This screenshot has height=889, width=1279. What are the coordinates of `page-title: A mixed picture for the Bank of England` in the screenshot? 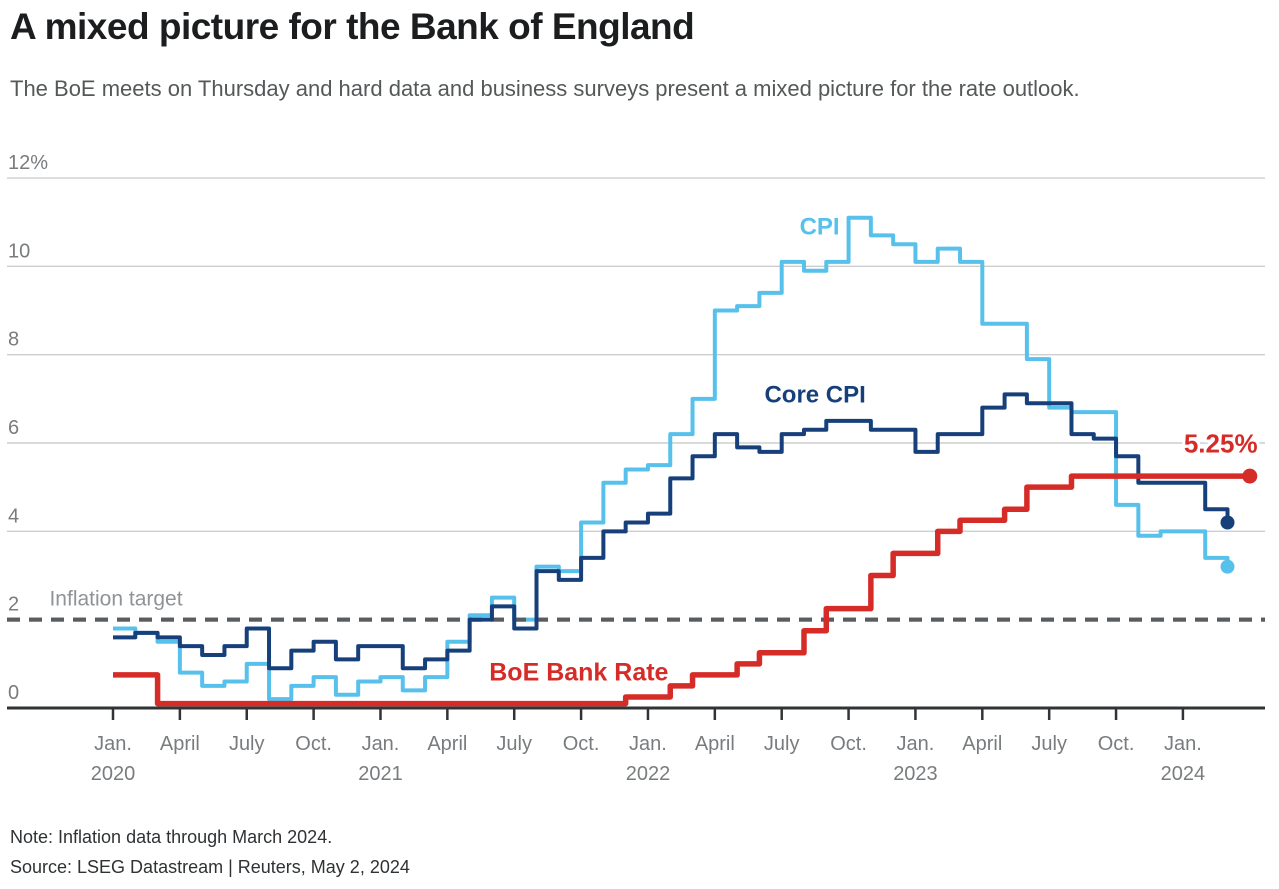 It's located at (352, 26).